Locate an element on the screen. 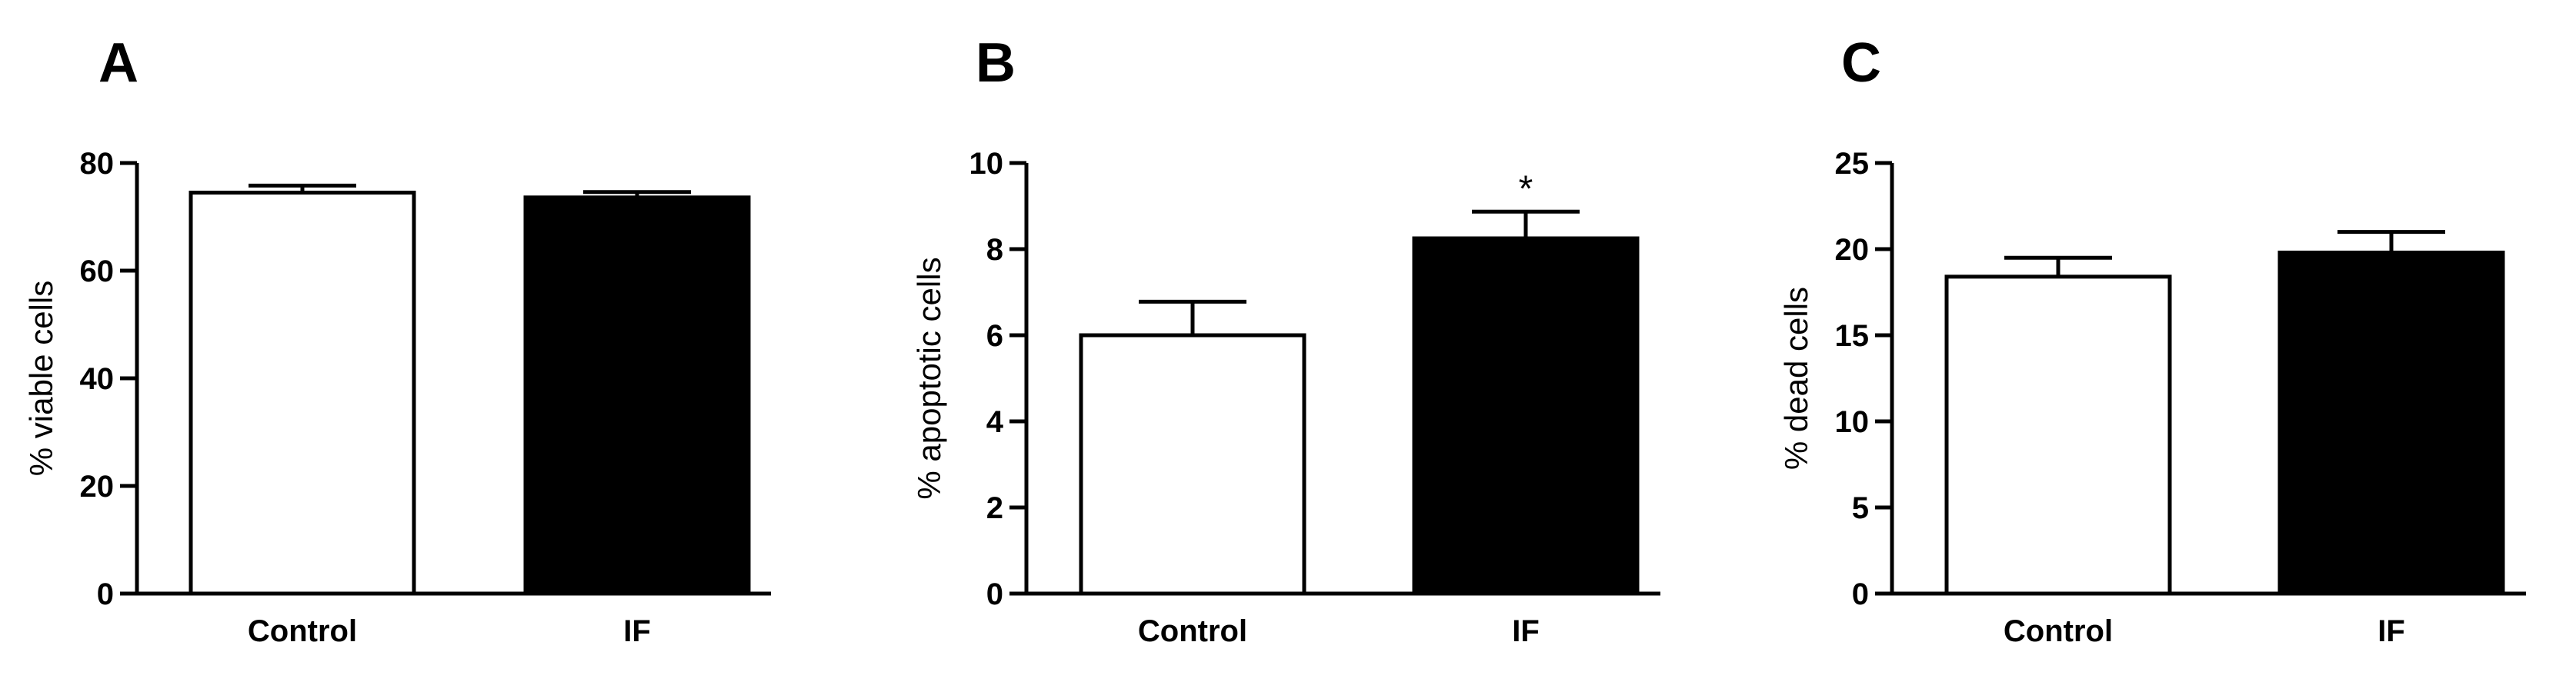  y-axis-title: % viable cells is located at coordinates (41, 378).